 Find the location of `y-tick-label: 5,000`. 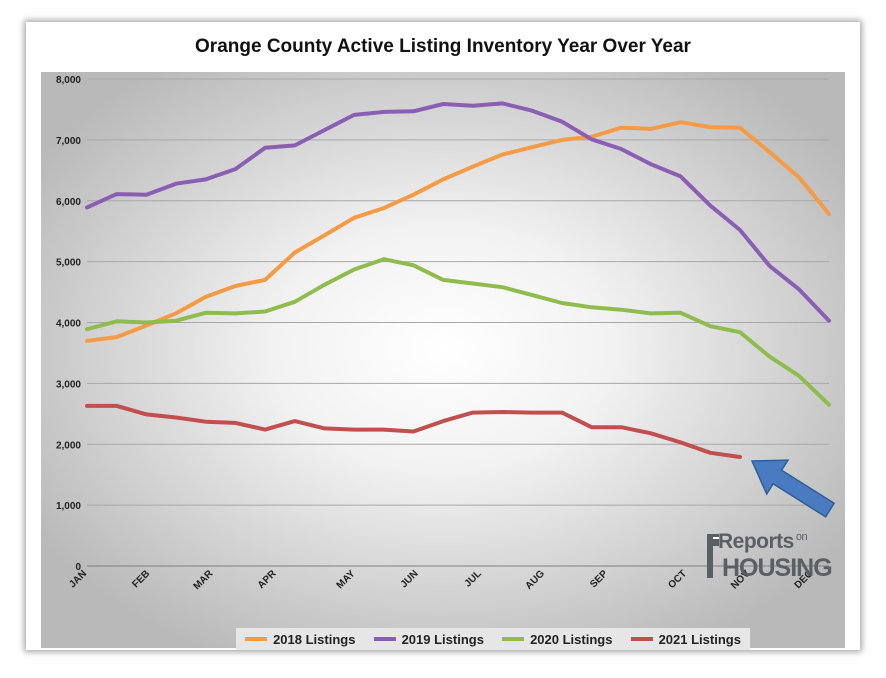

y-tick-label: 5,000 is located at coordinates (68, 263).